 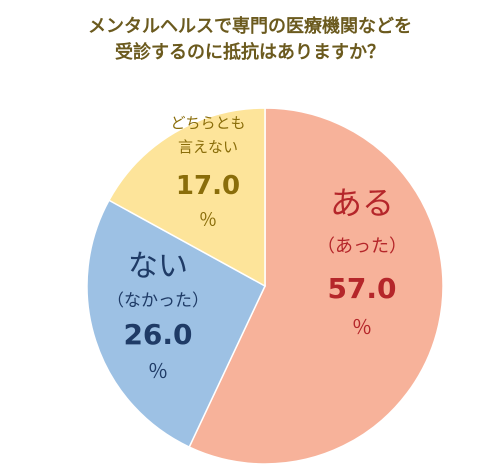 I want to click on slice-label-0-line-1: （あった）, so click(x=362, y=246).